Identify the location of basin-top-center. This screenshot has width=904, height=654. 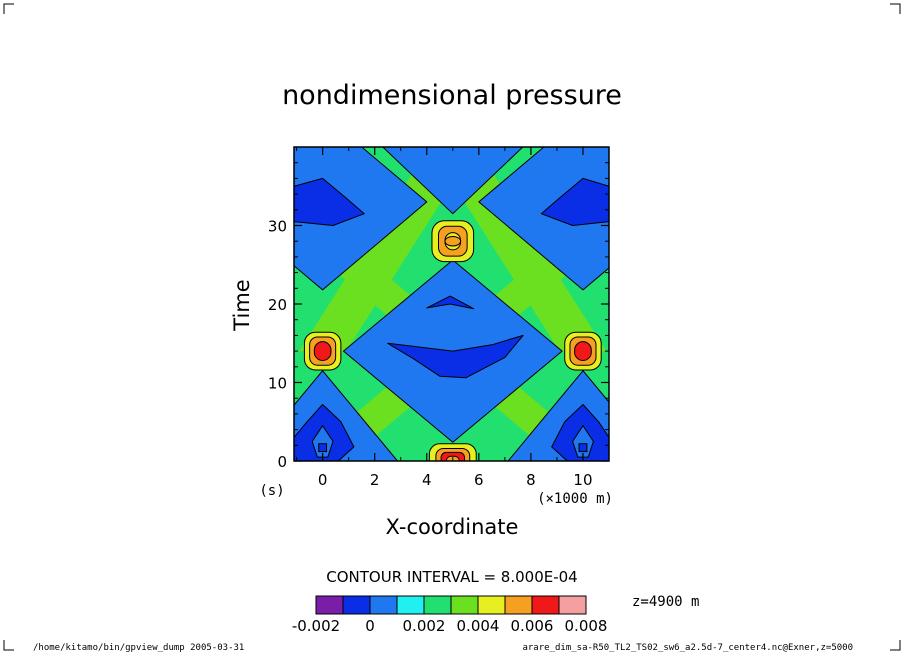
(453, 181).